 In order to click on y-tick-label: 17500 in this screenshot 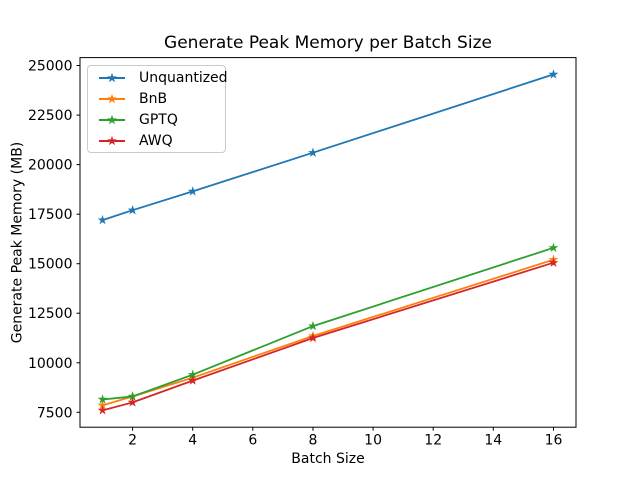, I will do `click(50, 215)`.